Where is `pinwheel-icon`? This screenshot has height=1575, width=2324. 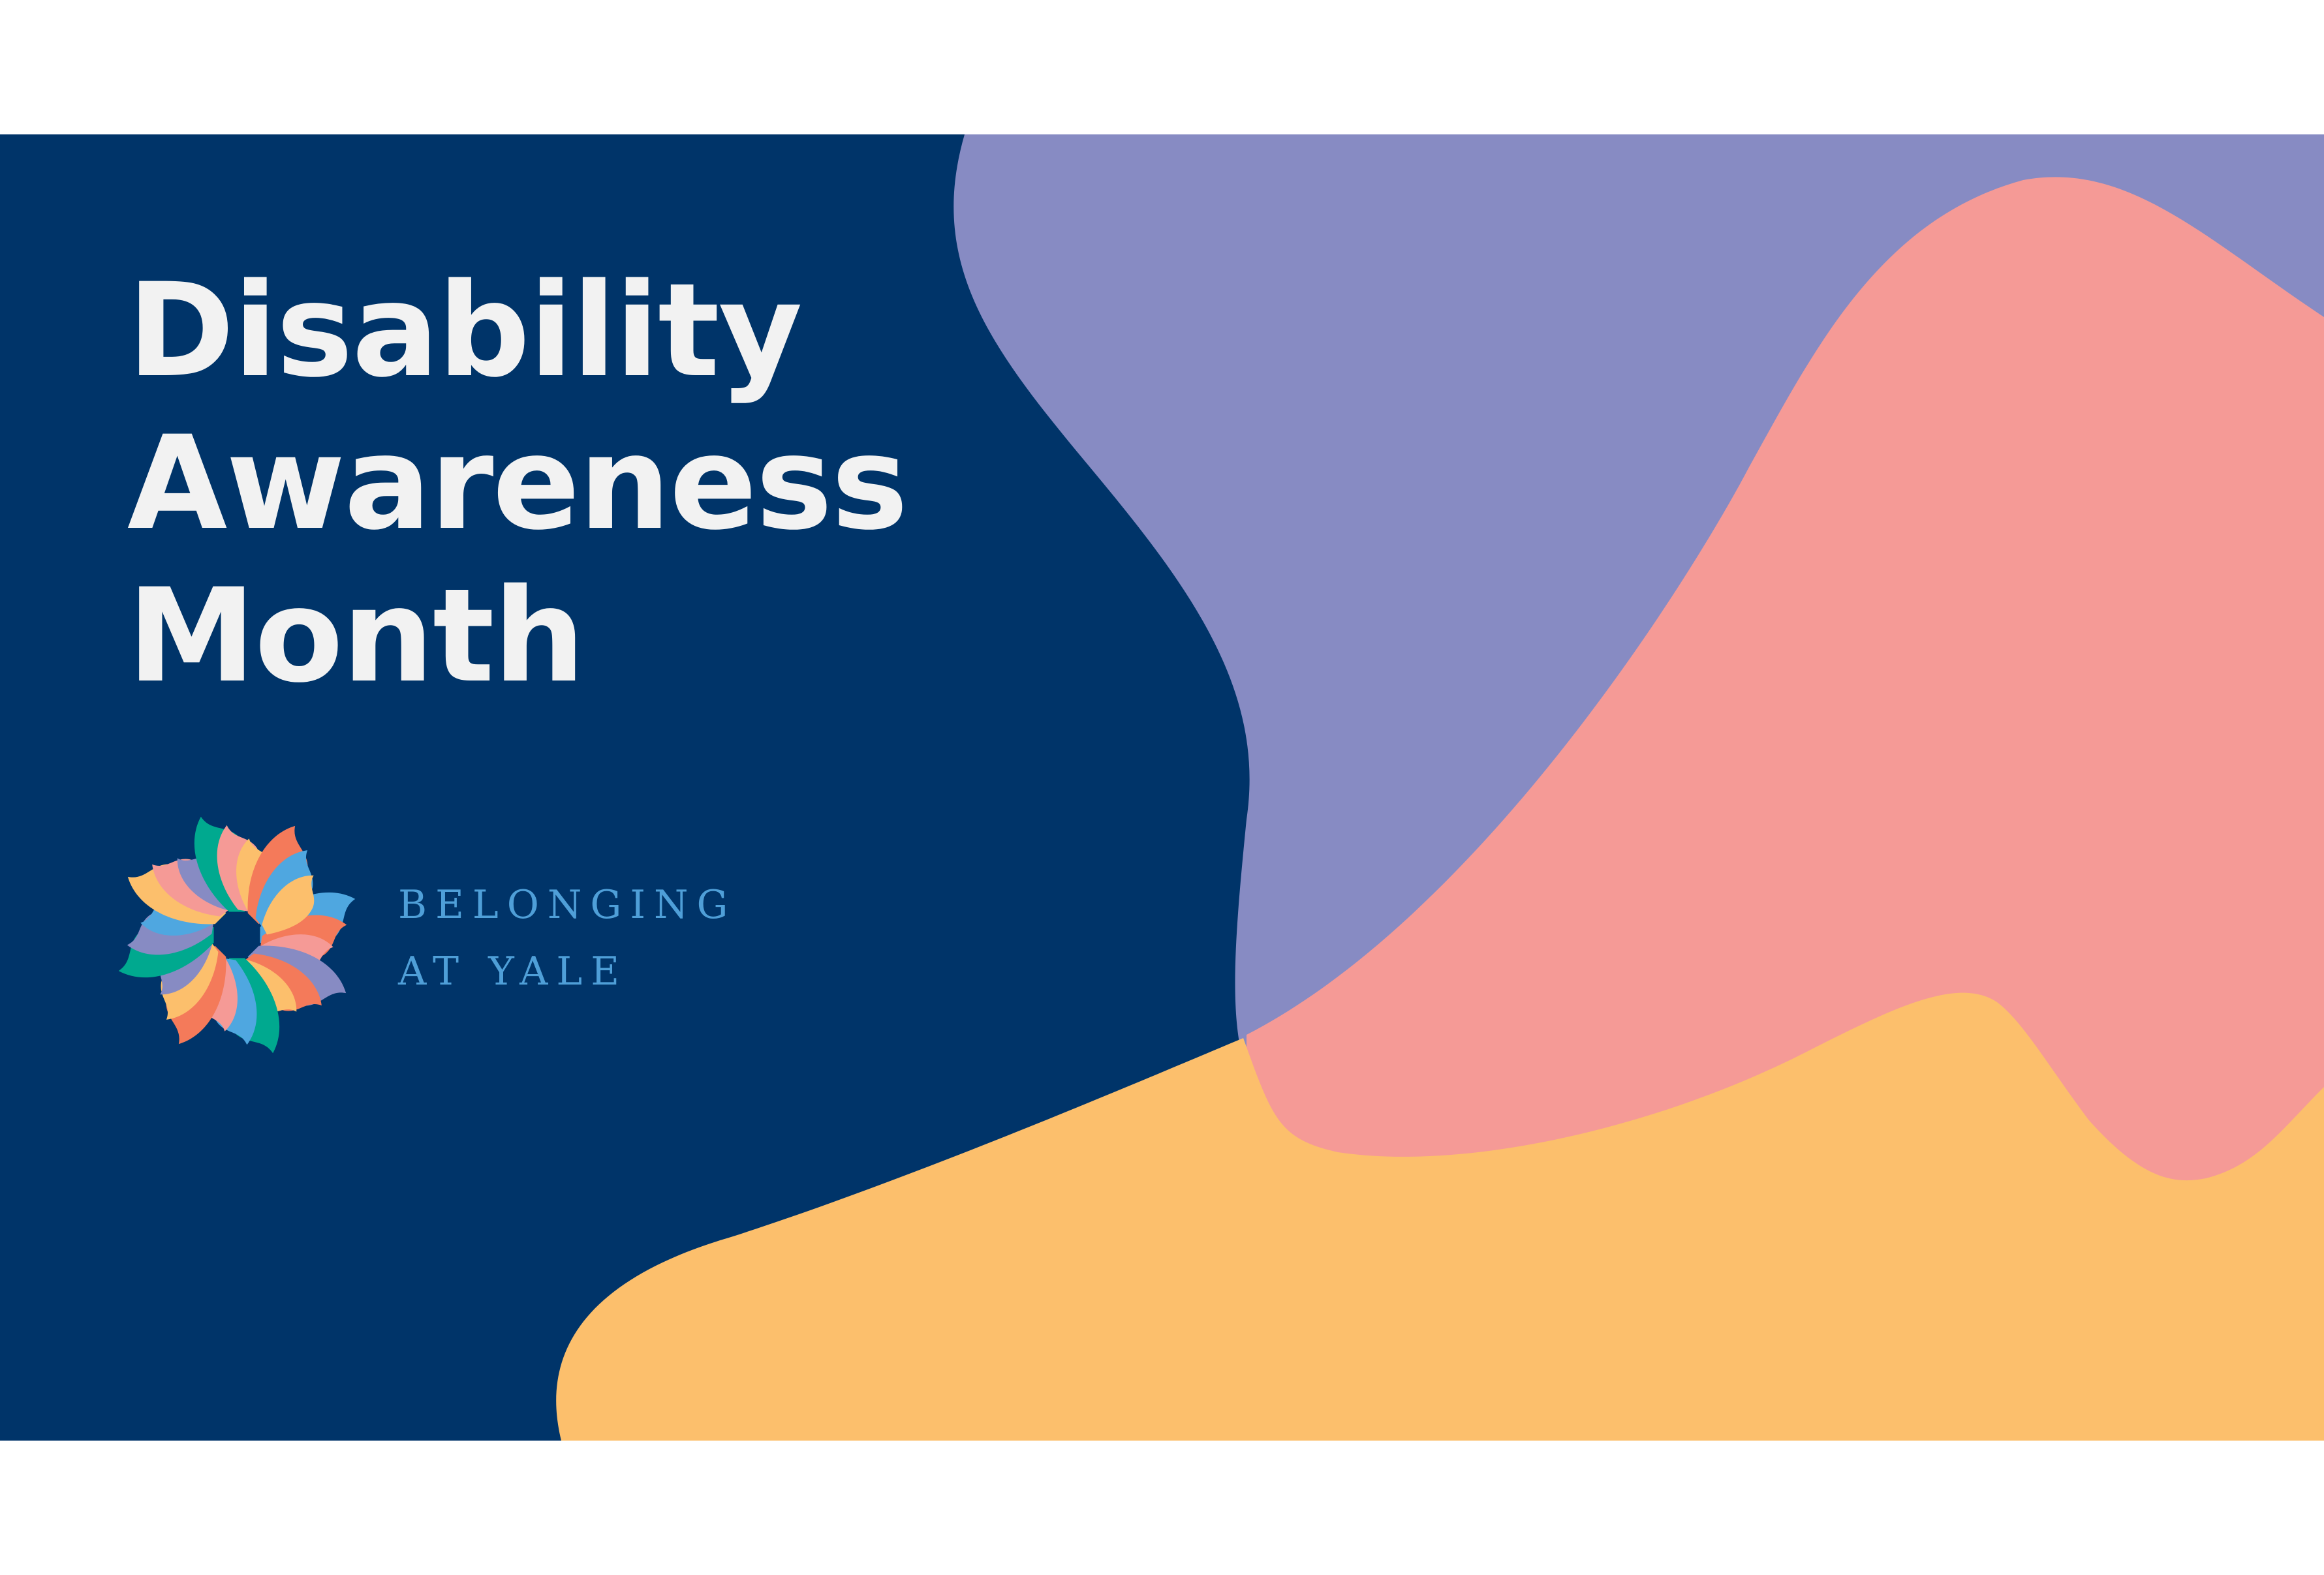
pinwheel-icon is located at coordinates (236, 934).